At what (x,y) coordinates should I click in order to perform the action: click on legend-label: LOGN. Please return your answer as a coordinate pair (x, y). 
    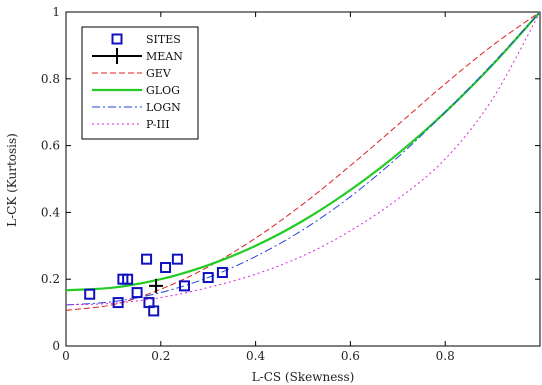
    Looking at the image, I should click on (163, 107).